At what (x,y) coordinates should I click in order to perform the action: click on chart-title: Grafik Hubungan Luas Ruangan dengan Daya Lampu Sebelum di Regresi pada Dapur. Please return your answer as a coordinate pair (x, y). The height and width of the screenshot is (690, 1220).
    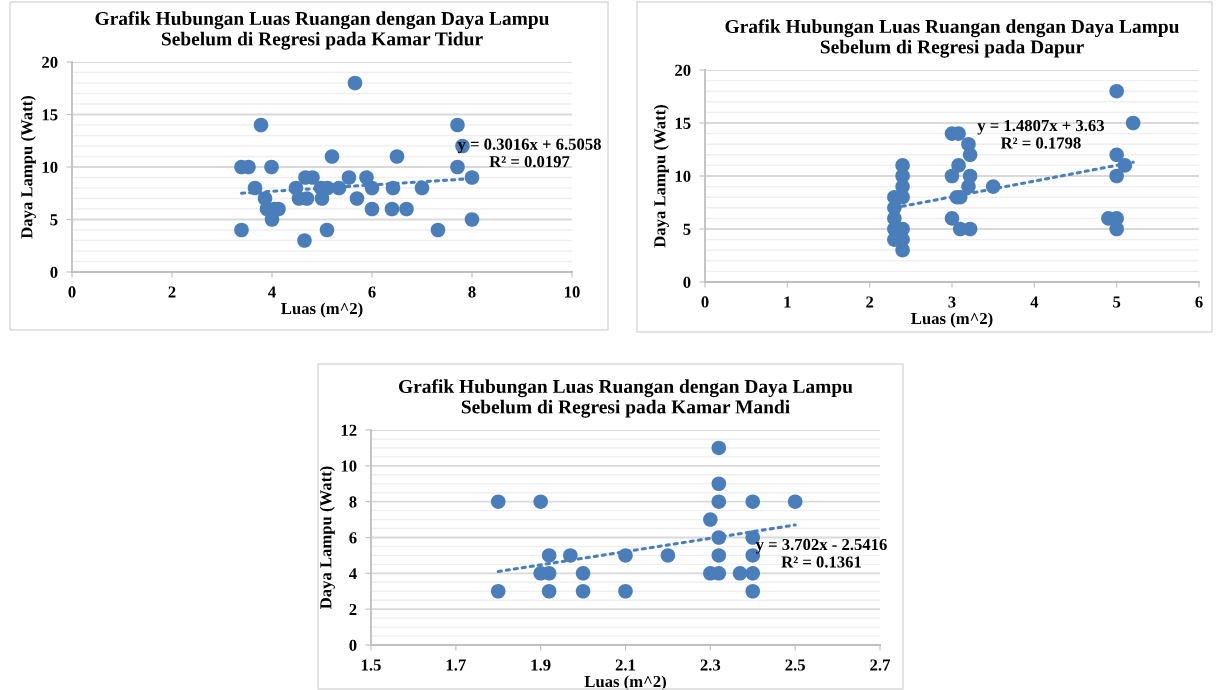
    Looking at the image, I should click on (952, 38).